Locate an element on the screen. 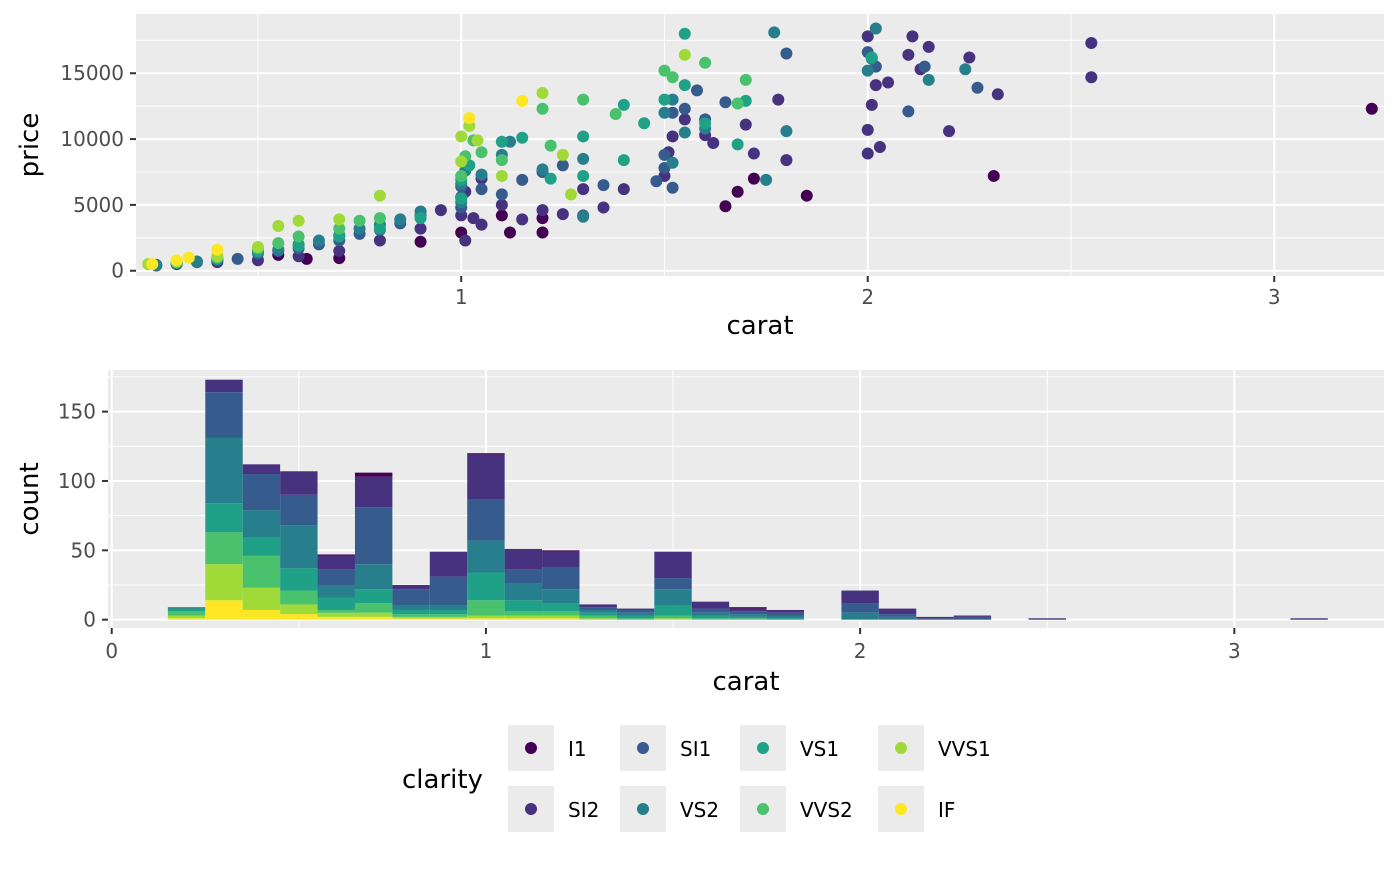 Image resolution: width=1400 pixels, height=870 pixels. y-tick-label: 10000 is located at coordinates (92, 139).